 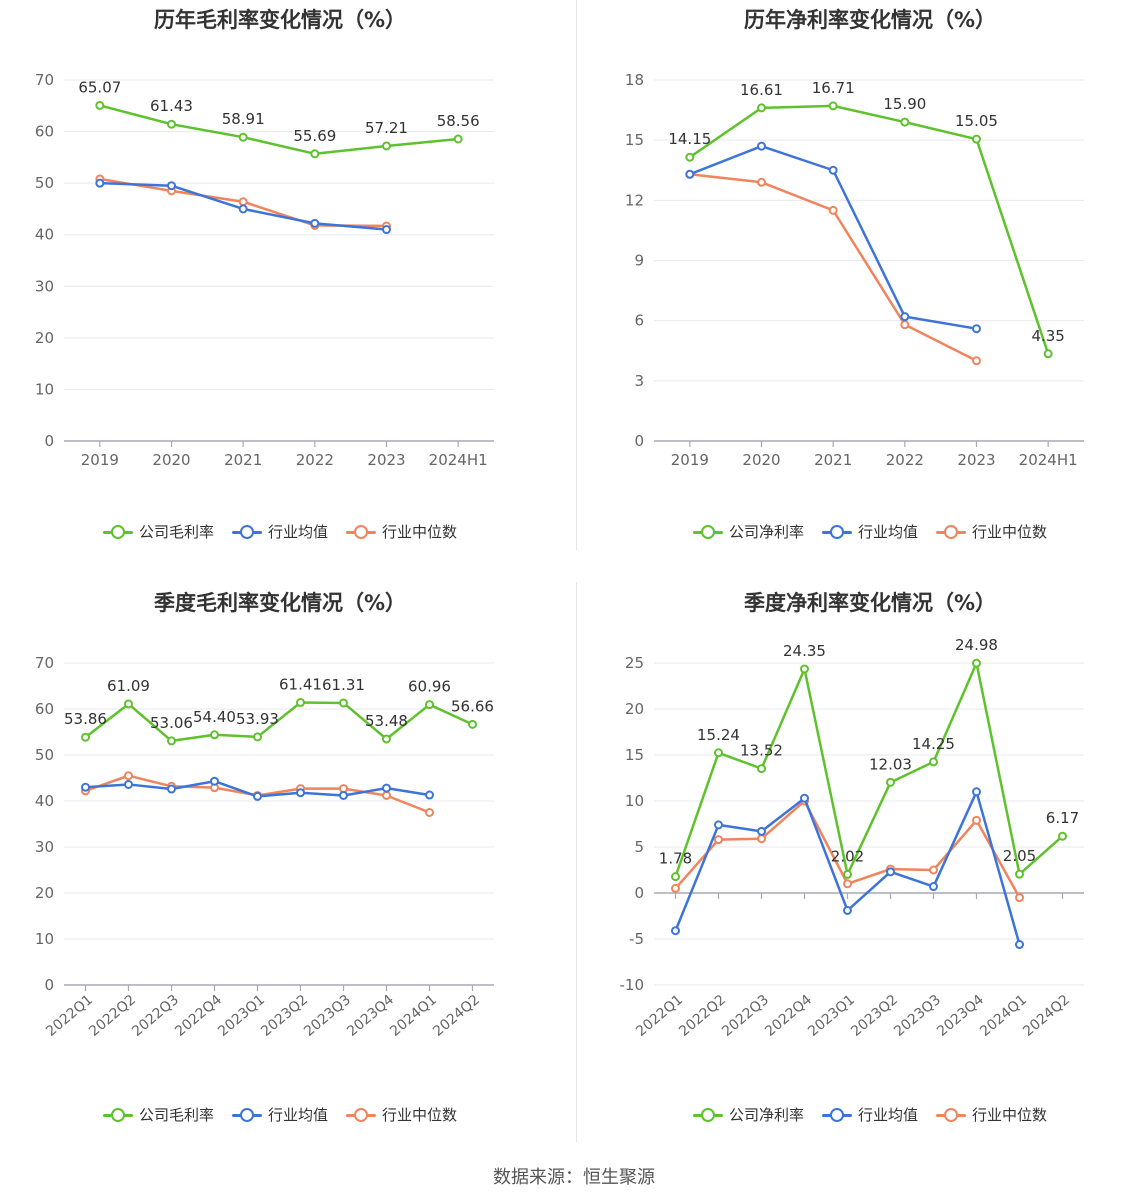 I want to click on x-tick-label: 2022Q3, so click(x=155, y=1016).